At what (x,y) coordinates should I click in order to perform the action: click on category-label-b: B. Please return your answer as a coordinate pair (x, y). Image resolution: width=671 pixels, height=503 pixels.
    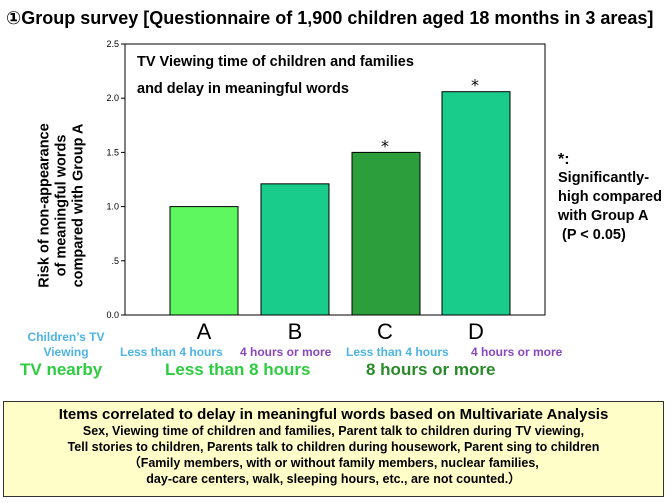
    Looking at the image, I should click on (295, 331).